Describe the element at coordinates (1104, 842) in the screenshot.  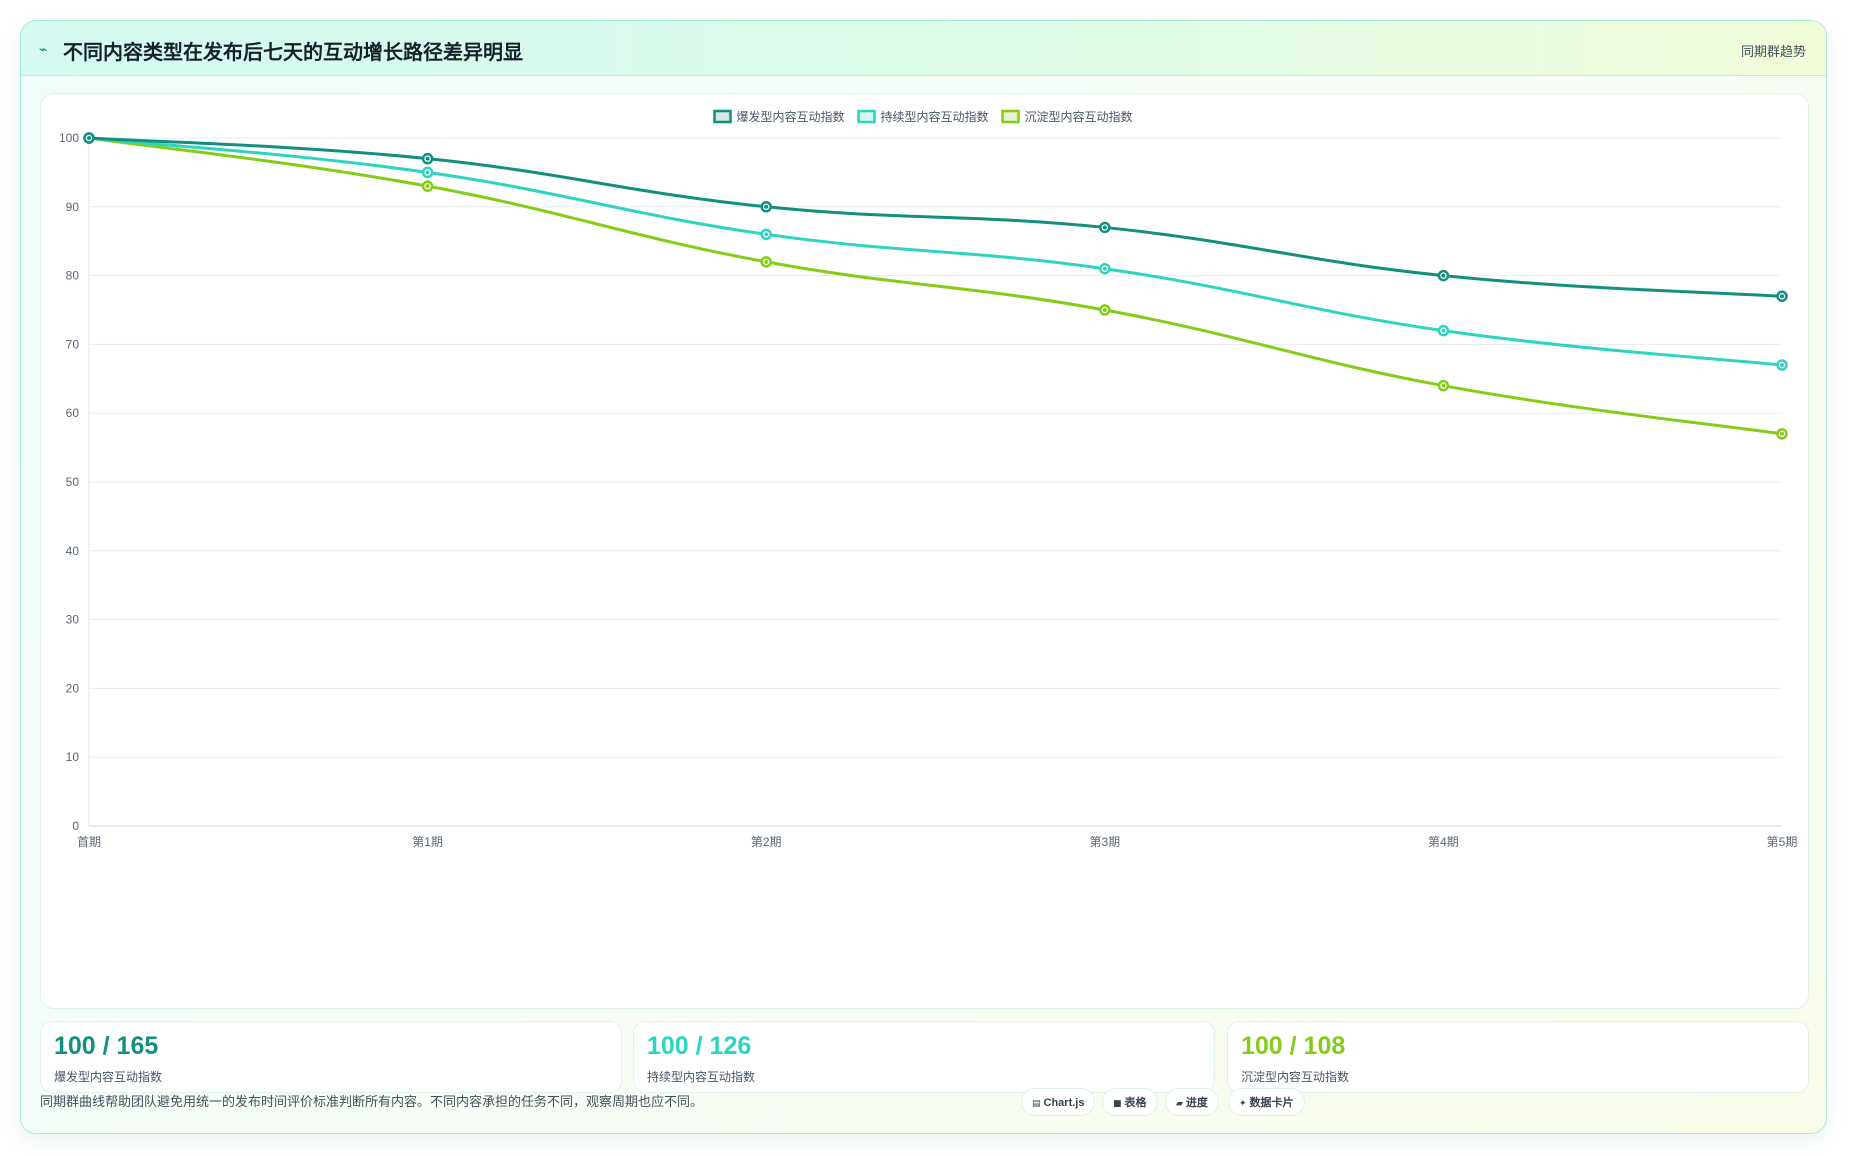
I see `x-tick-label: 第3期` at that location.